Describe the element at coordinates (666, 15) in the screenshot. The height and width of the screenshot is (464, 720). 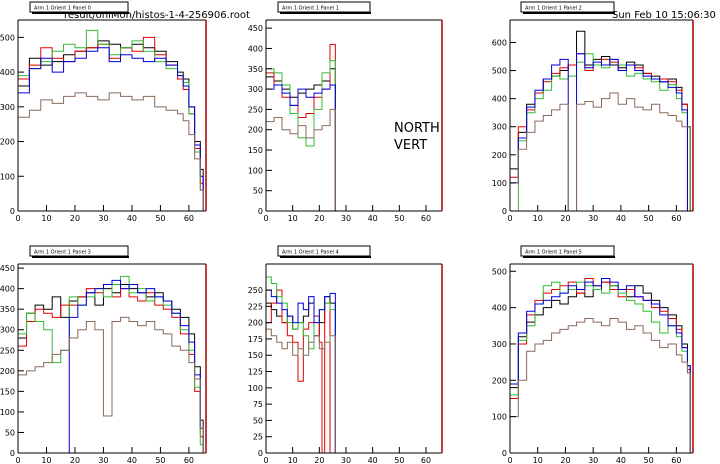
I see `timestamp-label: Sun Feb 10 15:06:30 2008` at that location.